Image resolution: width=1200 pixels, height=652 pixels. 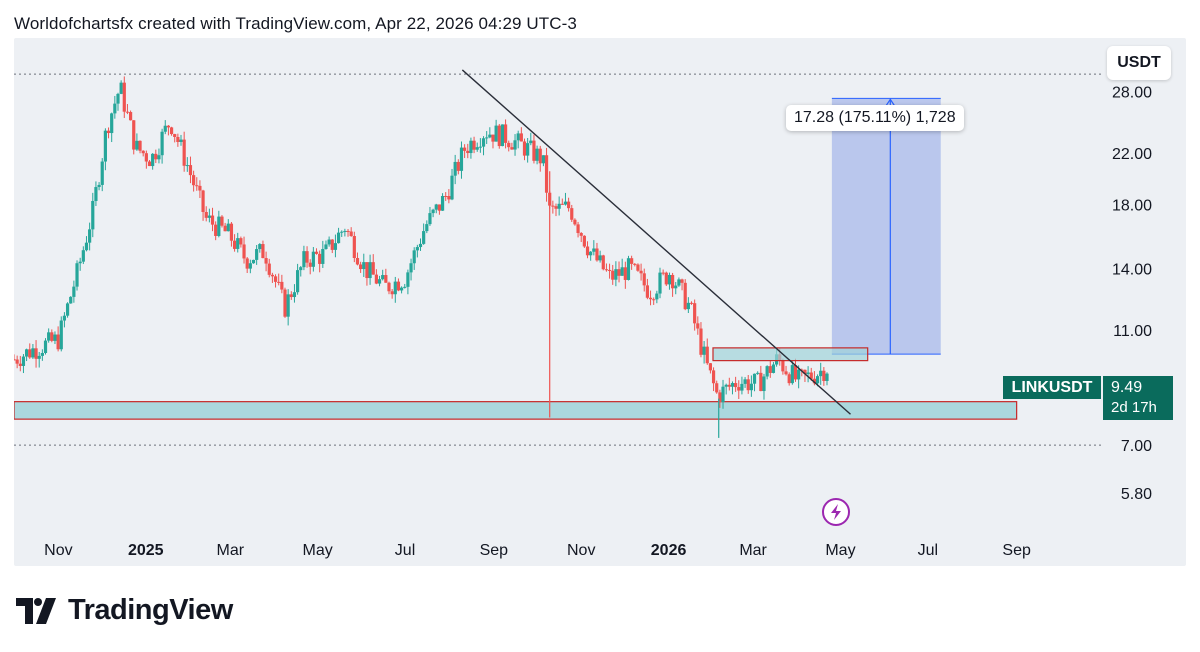 I want to click on support-zone, so click(x=516, y=410).